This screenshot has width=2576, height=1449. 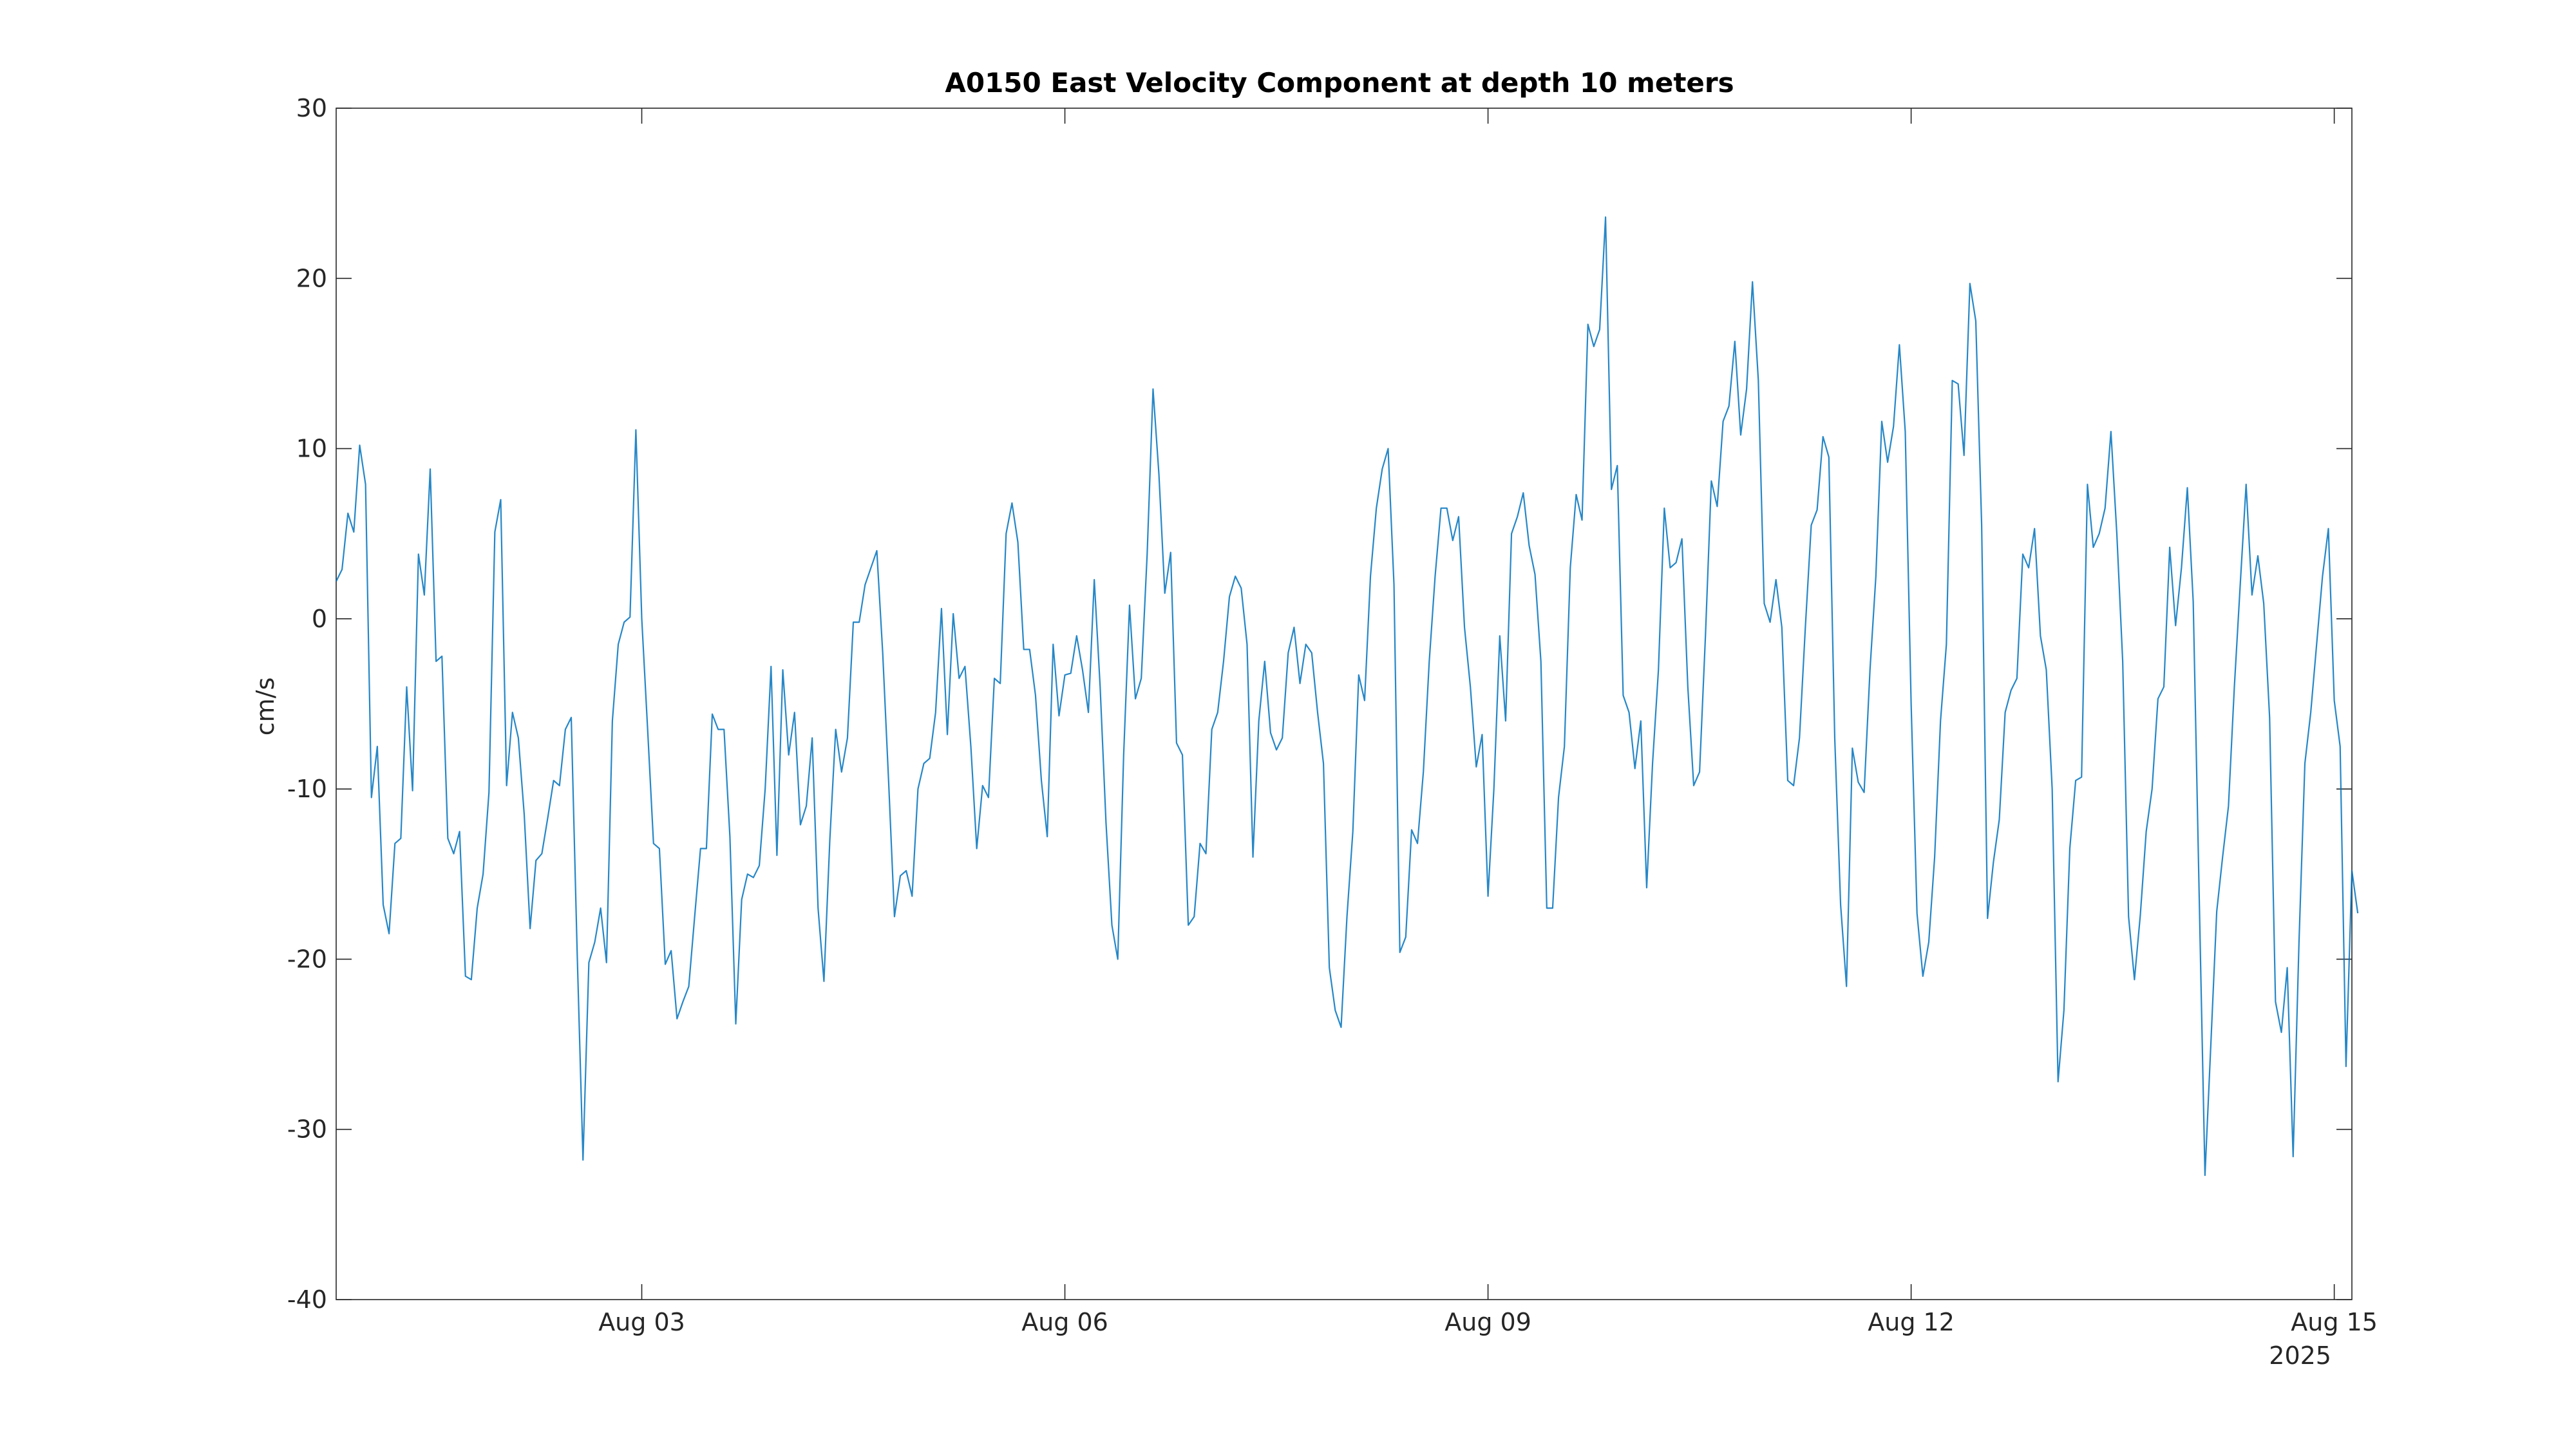 I want to click on x-axis-year-label: 2025, so click(x=2300, y=1355).